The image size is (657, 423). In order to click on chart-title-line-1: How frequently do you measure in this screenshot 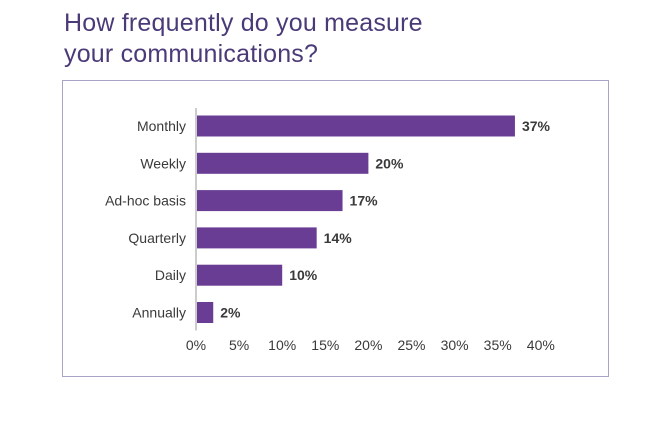, I will do `click(243, 23)`.